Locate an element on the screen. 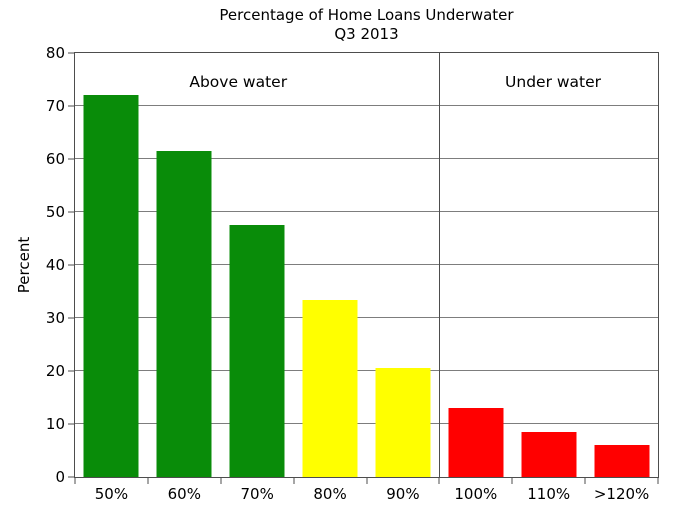 This screenshot has width=683, height=512. section-separator-line is located at coordinates (440, 265).